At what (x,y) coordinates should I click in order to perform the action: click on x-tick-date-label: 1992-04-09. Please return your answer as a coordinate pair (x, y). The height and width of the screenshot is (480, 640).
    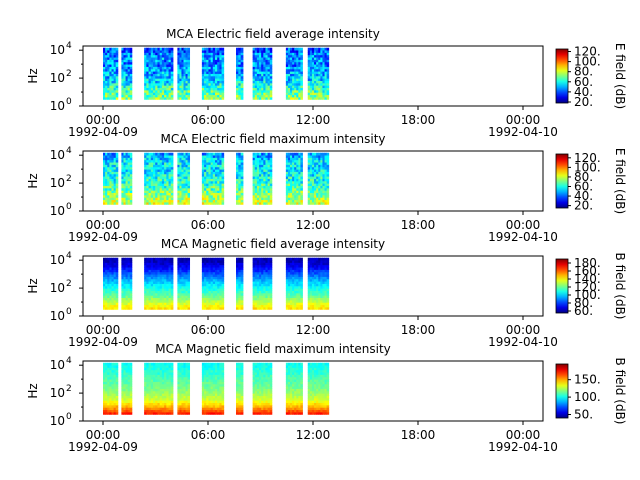
    Looking at the image, I should click on (103, 237).